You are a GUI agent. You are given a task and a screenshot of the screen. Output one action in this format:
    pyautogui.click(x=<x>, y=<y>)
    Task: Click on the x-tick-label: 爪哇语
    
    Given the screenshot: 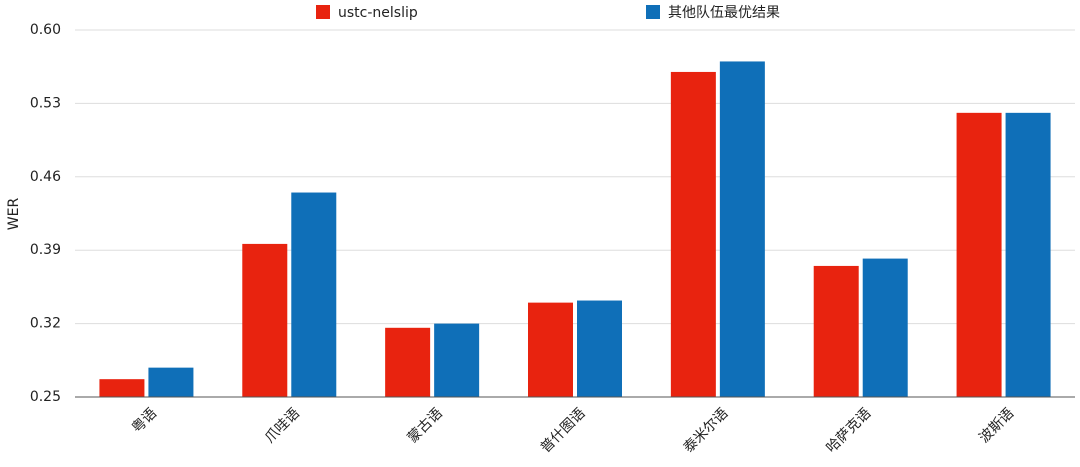 What is the action you would take?
    pyautogui.click(x=282, y=425)
    